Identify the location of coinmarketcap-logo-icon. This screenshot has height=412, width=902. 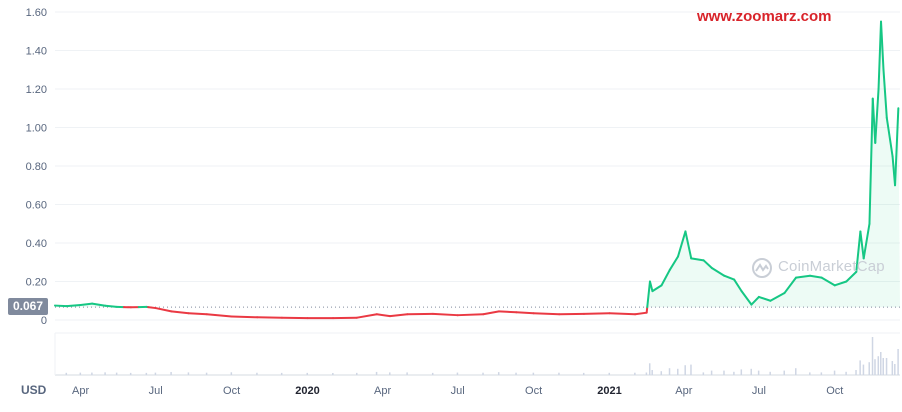
(762, 268).